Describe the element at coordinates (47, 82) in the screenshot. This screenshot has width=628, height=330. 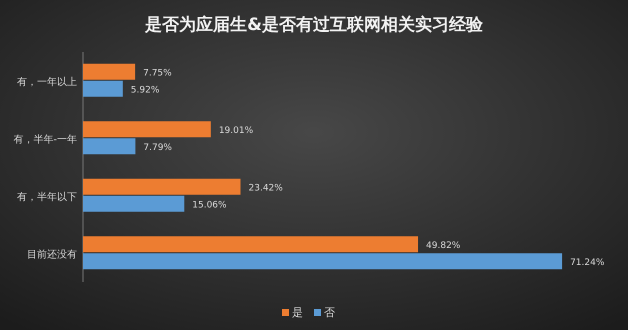
I see `y-tick-label: 有，一年以上` at that location.